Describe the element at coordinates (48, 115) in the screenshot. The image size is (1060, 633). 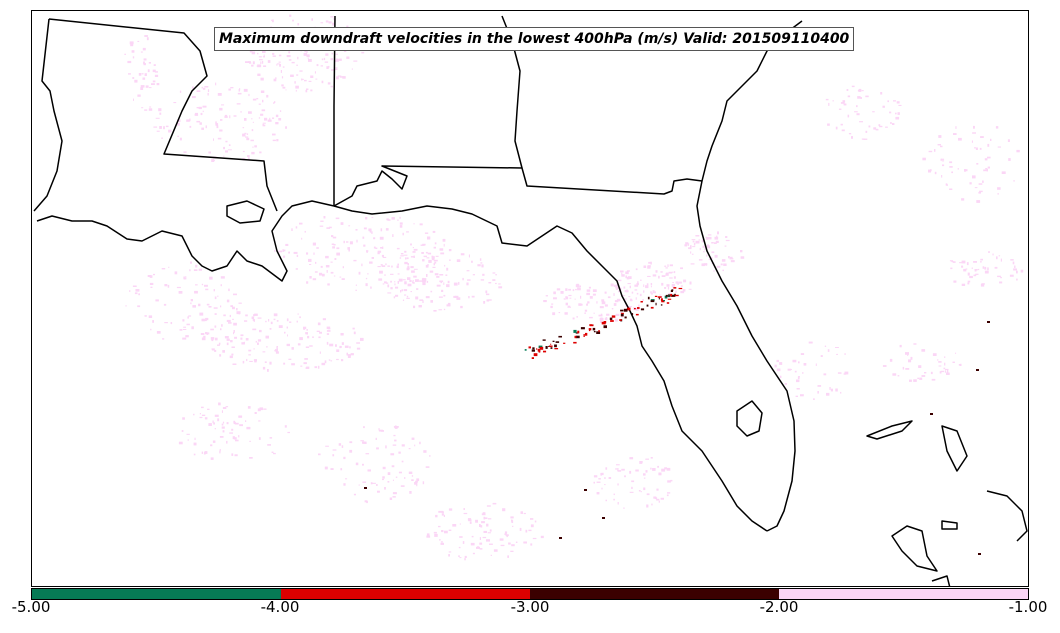
I see `la-ms-border` at that location.